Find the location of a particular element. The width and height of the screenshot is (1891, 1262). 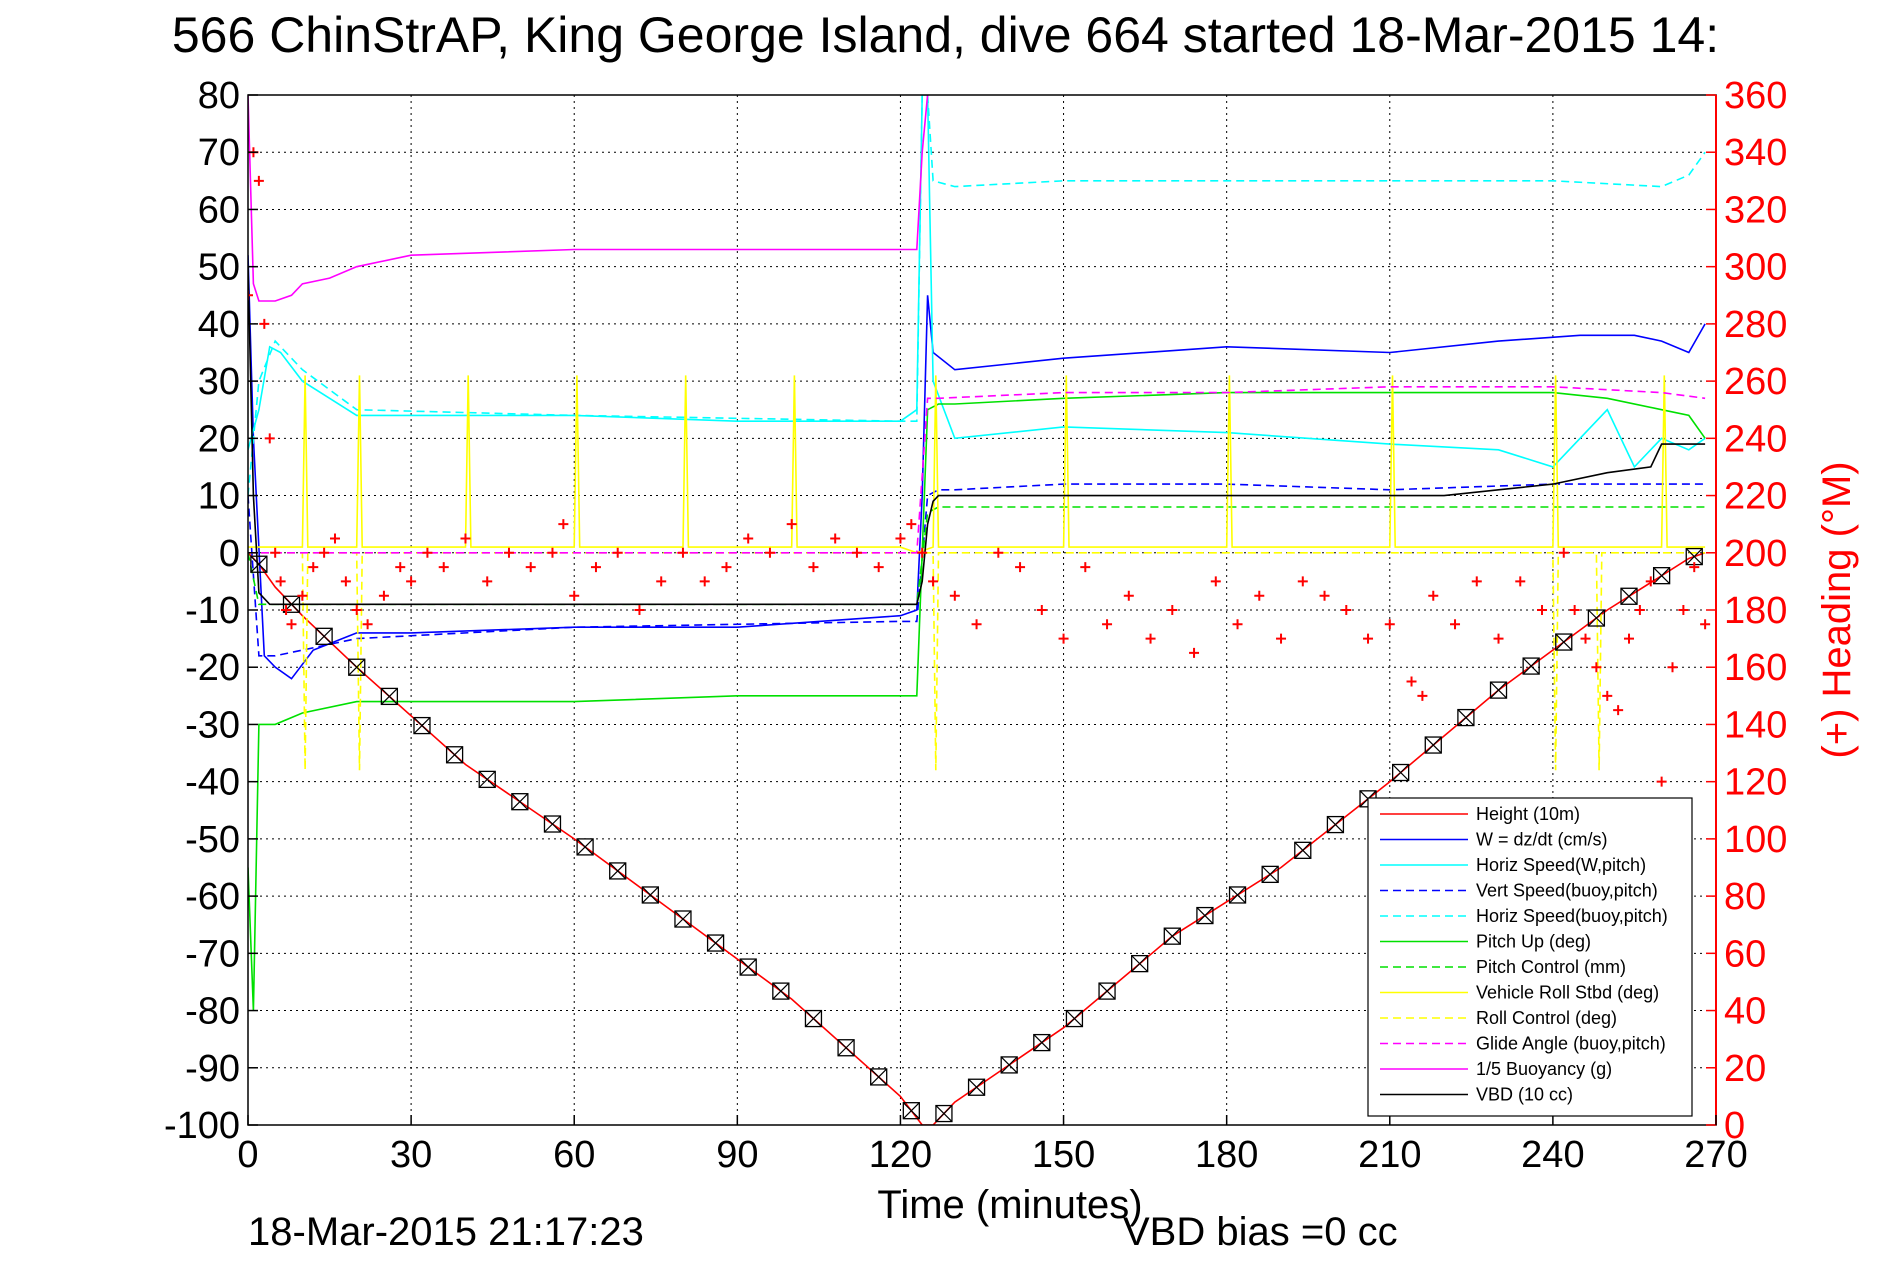

legend-label: Horiz Speed(buoy,pitch) is located at coordinates (1572, 916).